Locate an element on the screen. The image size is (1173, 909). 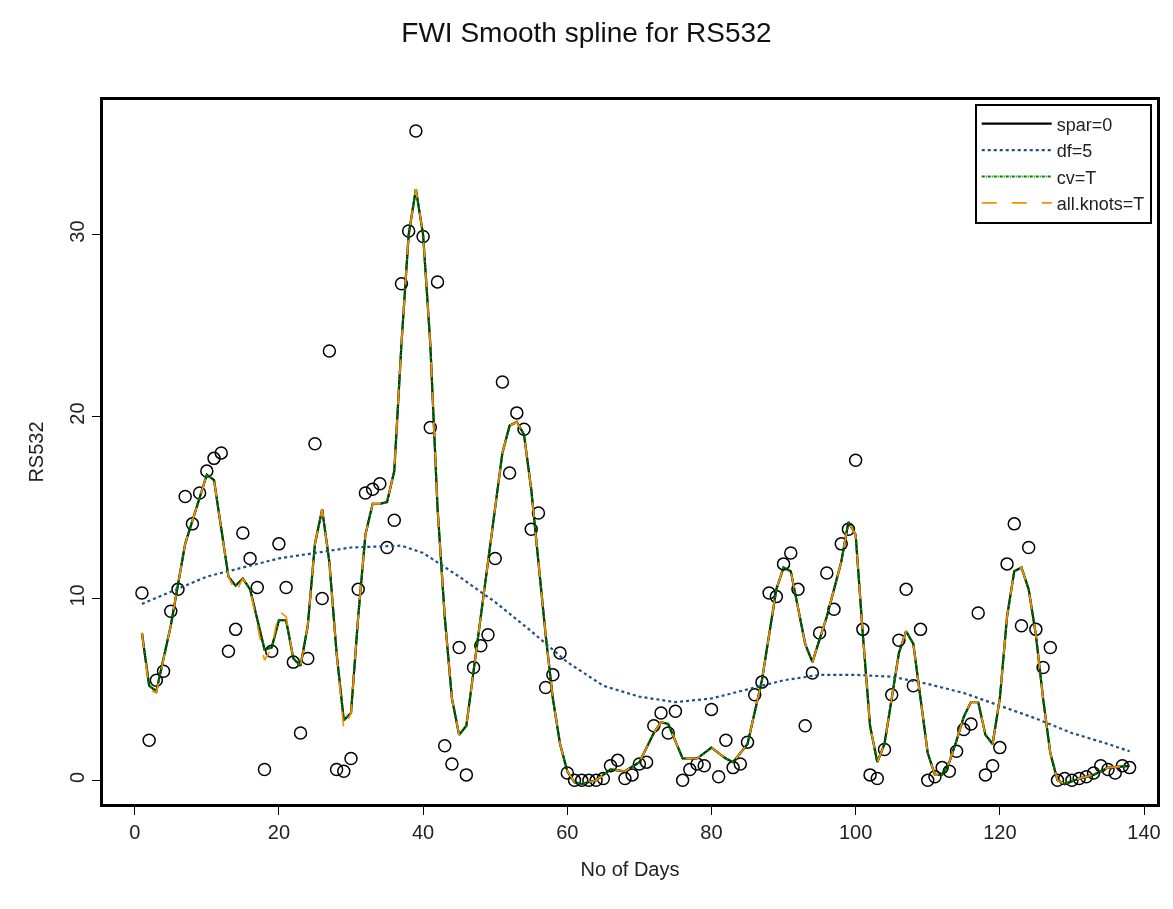
x-tick-label: 120 is located at coordinates (1000, 832).